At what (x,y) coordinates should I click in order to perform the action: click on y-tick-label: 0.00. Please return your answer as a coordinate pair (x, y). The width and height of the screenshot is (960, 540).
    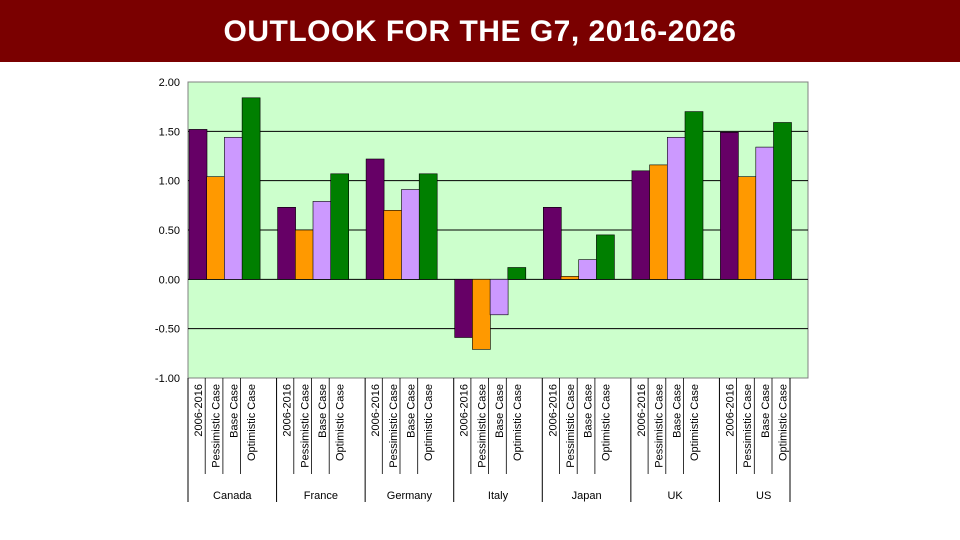
    Looking at the image, I should click on (169, 280).